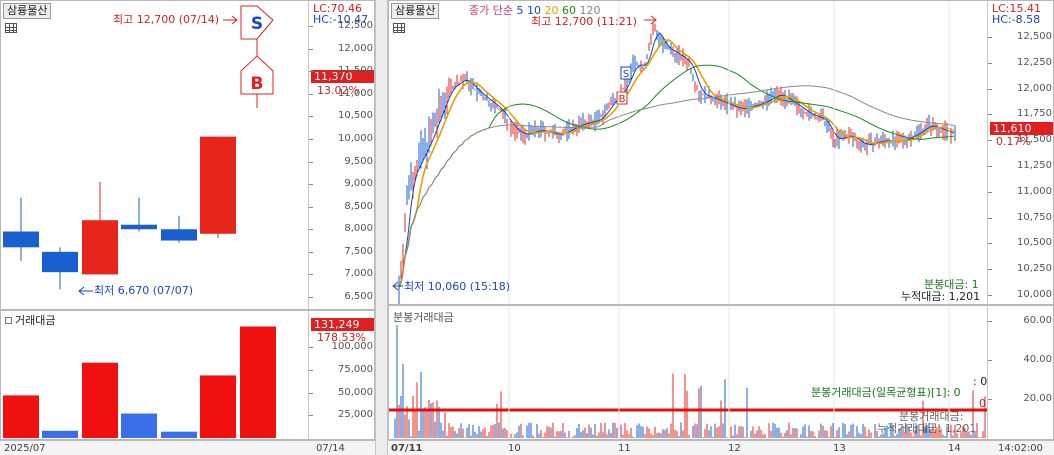 This screenshot has width=1054, height=455. Describe the element at coordinates (35, 320) in the screenshot. I see `daily-volume-title-text: 거래대금` at that location.